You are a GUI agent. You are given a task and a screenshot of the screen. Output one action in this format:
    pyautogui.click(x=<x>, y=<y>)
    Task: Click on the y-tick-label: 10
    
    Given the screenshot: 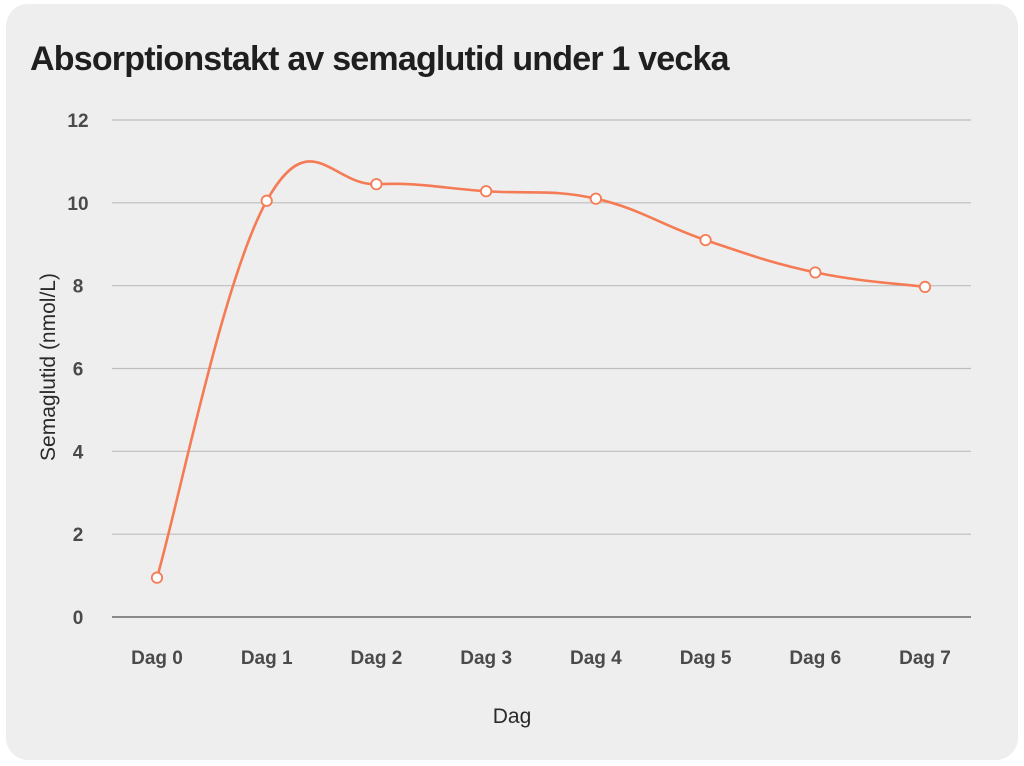 What is the action you would take?
    pyautogui.click(x=77, y=204)
    